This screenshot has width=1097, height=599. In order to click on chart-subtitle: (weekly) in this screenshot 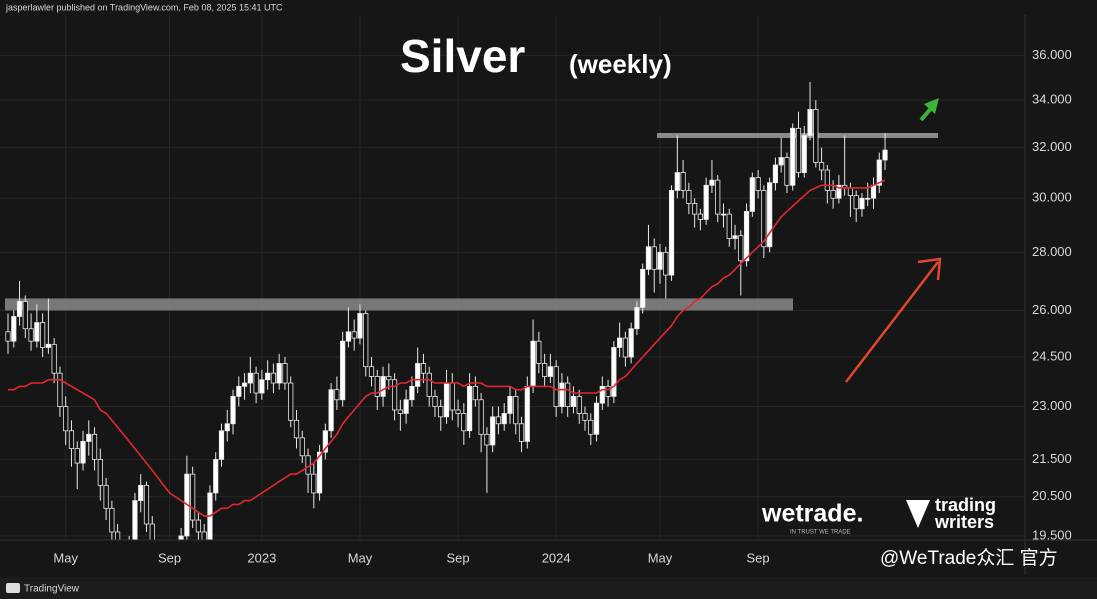, I will do `click(620, 64)`.